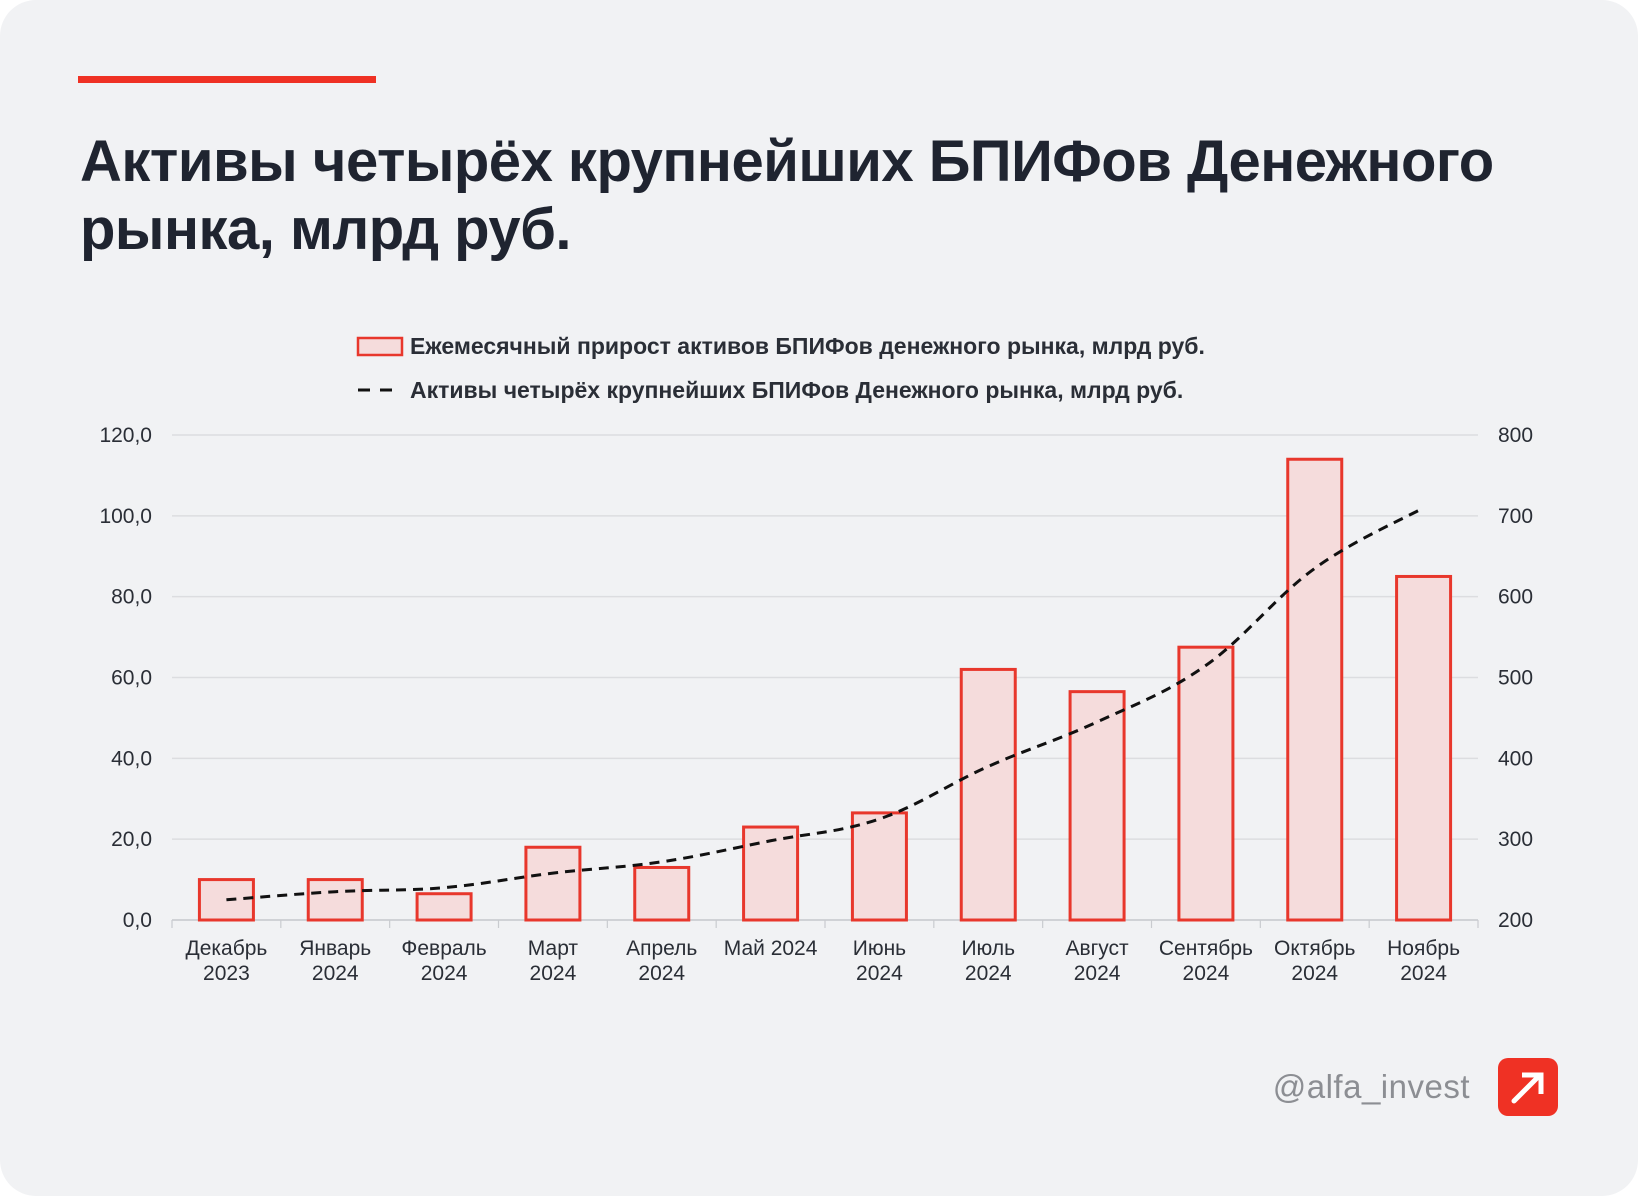  What do you see at coordinates (879, 948) in the screenshot?
I see `x-tick-label: Июнь` at bounding box center [879, 948].